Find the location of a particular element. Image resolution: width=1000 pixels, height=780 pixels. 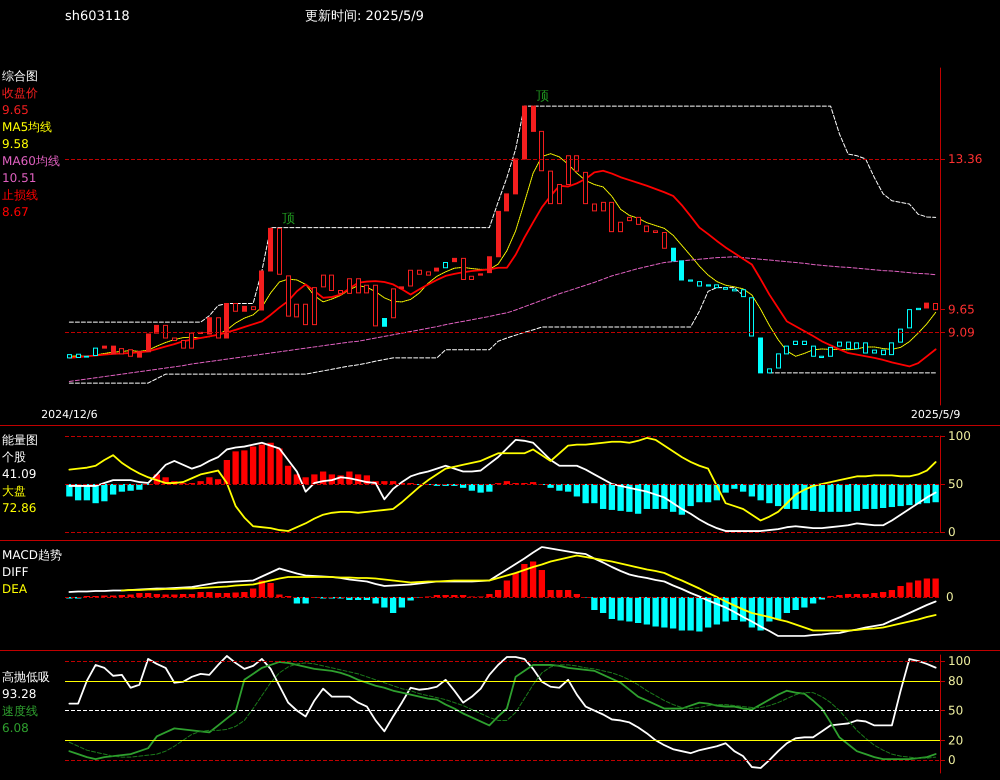

y-tick-label: 80 is located at coordinates (956, 681).